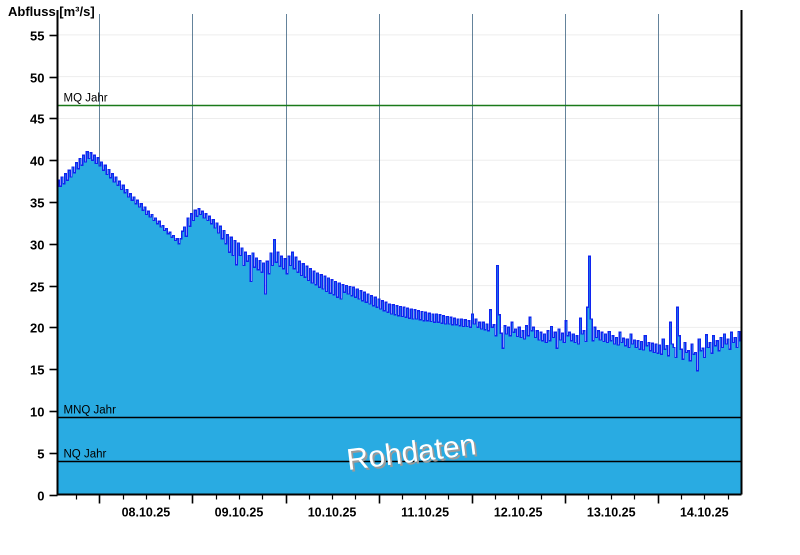 This screenshot has width=800, height=555. Describe the element at coordinates (90, 277) in the screenshot. I see `reference-line-labels: MQ Jahr MNQ Jahr NQ Jahr` at that location.